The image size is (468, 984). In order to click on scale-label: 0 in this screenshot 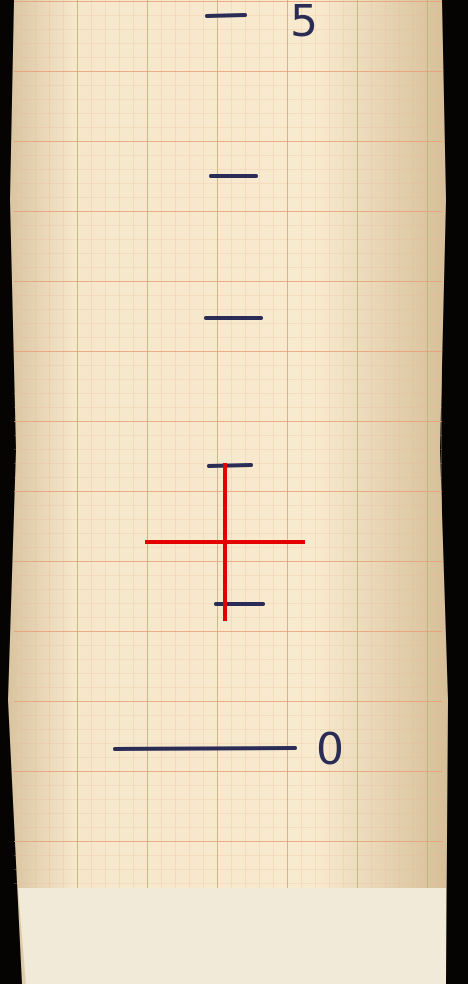, I will do `click(330, 749)`.